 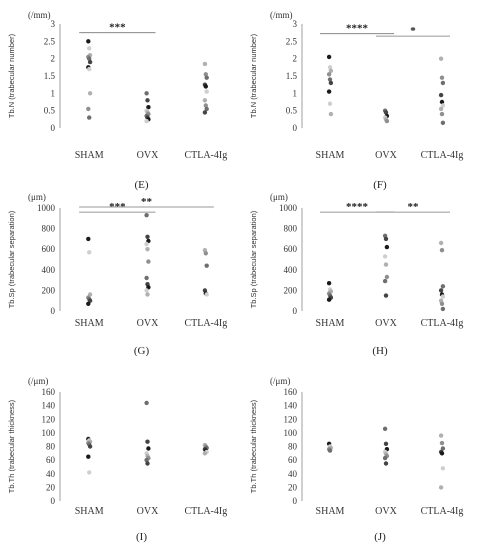 What do you see at coordinates (37, 197) in the screenshot?
I see `y-unit-label: (μm)` at bounding box center [37, 197].